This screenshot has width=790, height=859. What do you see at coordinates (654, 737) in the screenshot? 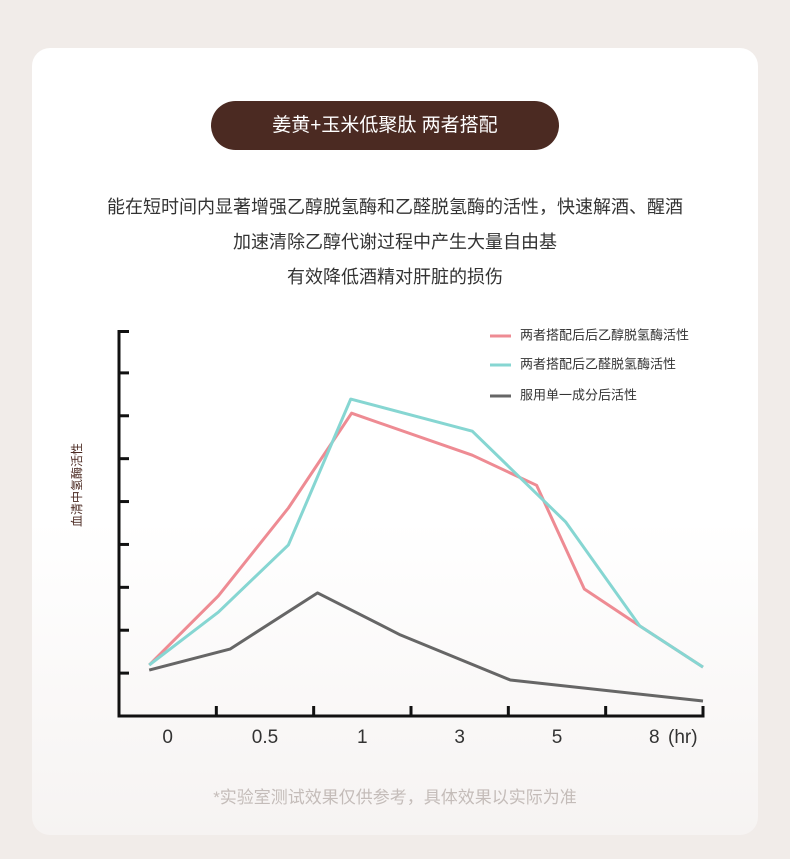
I see `x-tick-label: 8` at bounding box center [654, 737].